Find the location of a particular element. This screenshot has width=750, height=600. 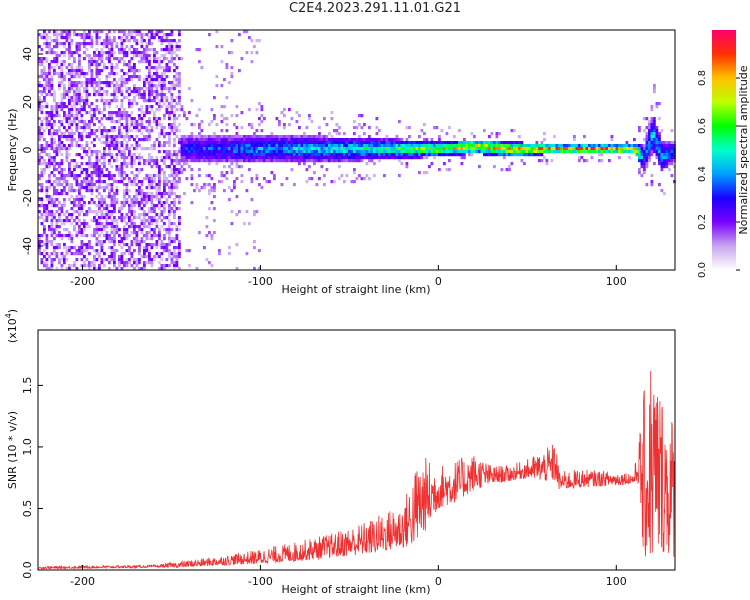

y-tick-label: 0.5 is located at coordinates (27, 509).